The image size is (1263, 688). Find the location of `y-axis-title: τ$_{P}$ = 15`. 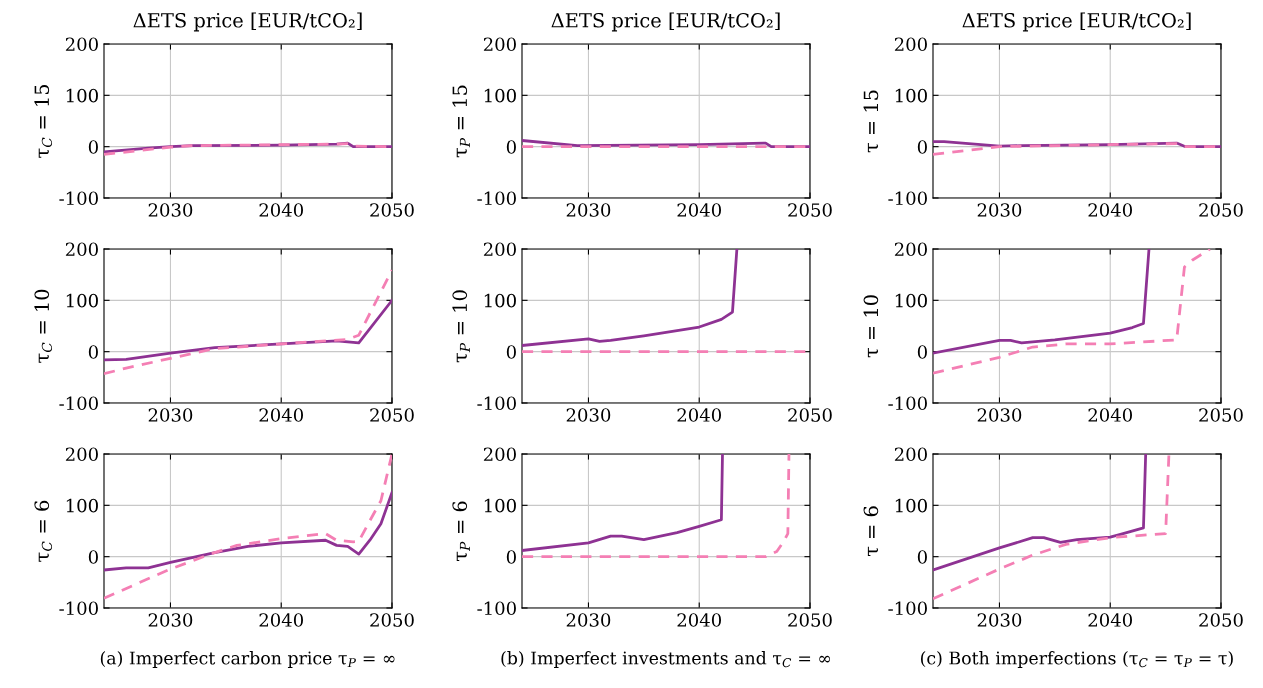

y-axis-title: τ$_{P}$ = 15 is located at coordinates (461, 121).